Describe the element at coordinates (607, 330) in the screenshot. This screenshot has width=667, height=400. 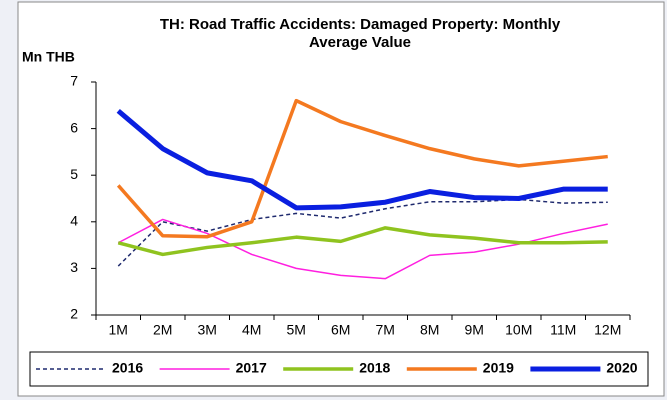
I see `x-tick-label: 12M` at that location.